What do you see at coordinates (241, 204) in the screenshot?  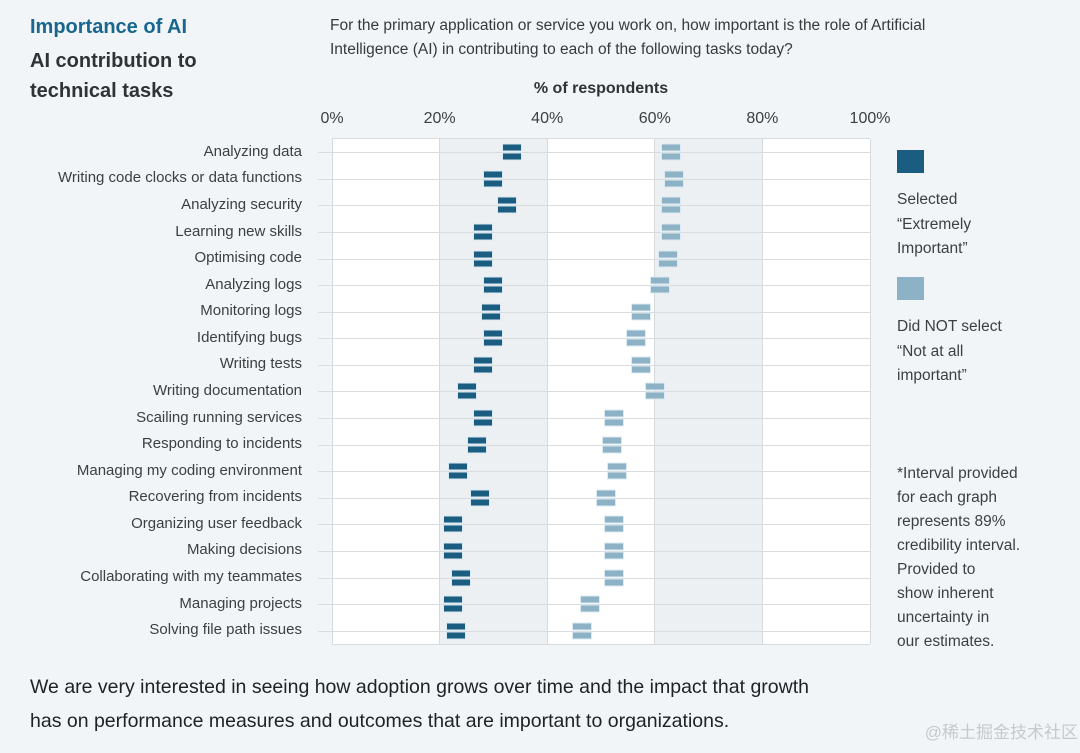 I see `category-label: Analyzing security` at bounding box center [241, 204].